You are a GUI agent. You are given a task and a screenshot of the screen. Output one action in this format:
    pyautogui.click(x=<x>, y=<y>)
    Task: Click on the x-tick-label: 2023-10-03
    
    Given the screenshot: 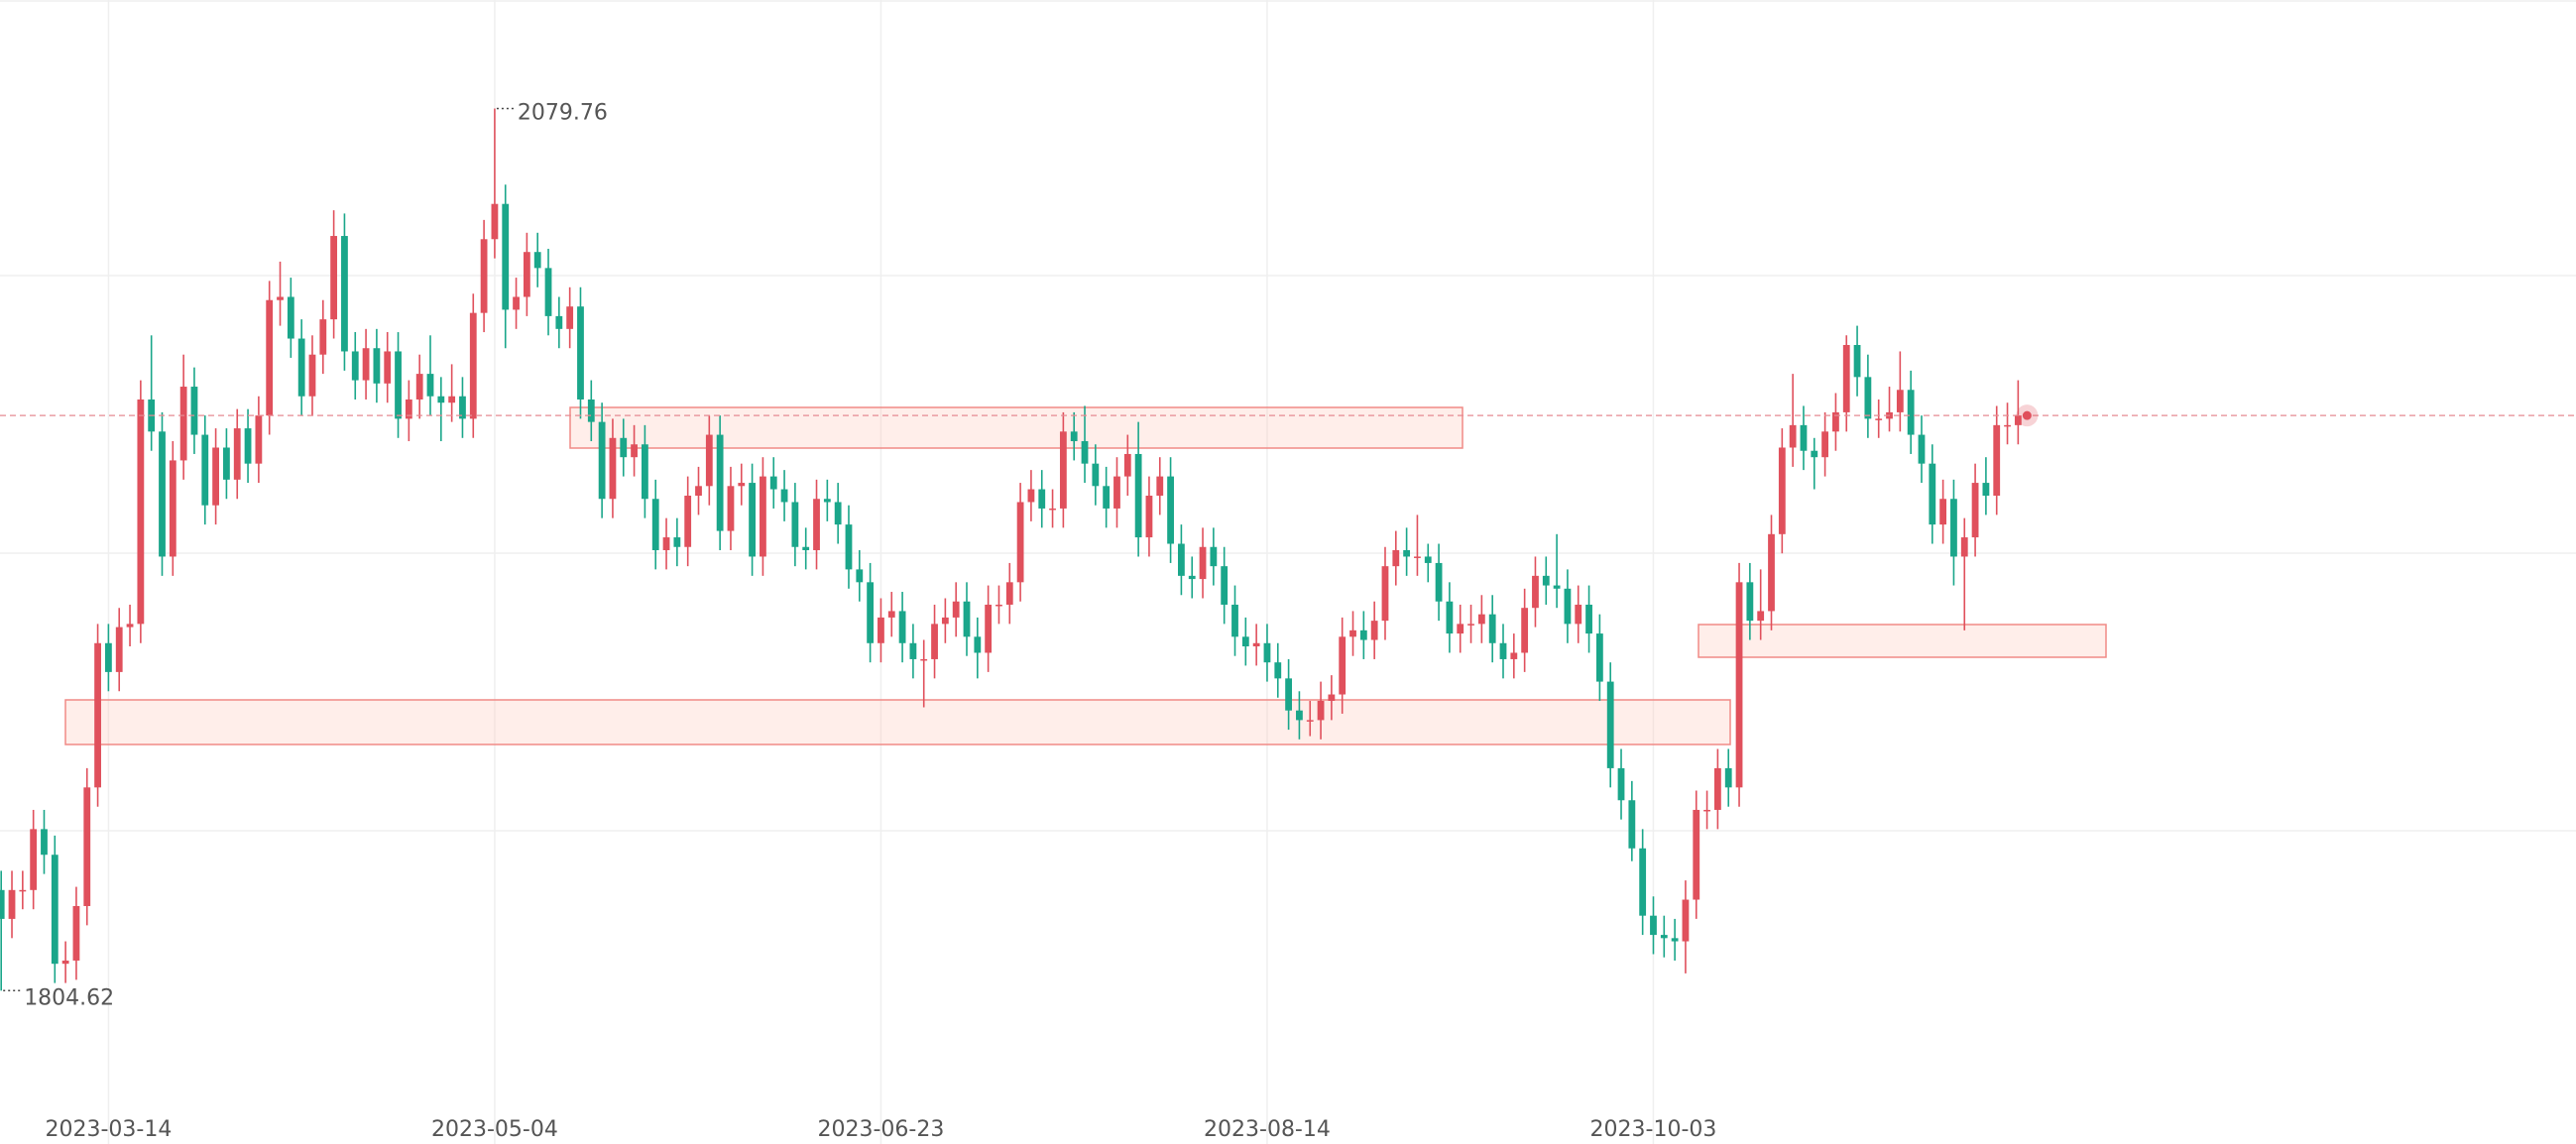 What is the action you would take?
    pyautogui.click(x=1654, y=1129)
    